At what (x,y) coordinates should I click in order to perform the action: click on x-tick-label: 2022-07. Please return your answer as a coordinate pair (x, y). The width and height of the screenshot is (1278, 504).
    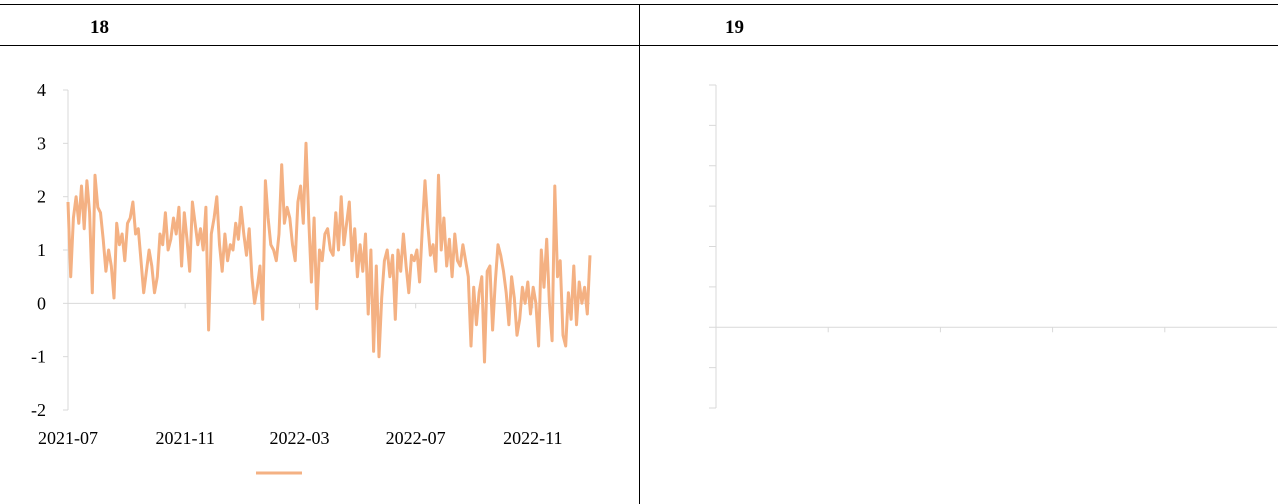
    Looking at the image, I should click on (416, 438).